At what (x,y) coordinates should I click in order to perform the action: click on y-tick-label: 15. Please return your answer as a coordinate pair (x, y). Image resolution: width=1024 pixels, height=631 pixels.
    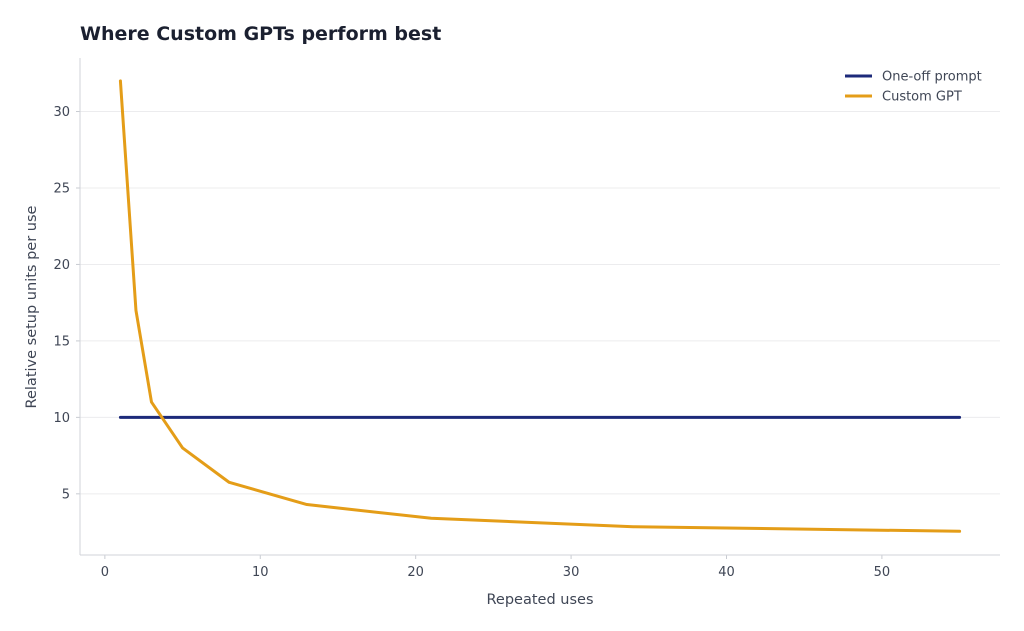
    Looking at the image, I should click on (61, 341).